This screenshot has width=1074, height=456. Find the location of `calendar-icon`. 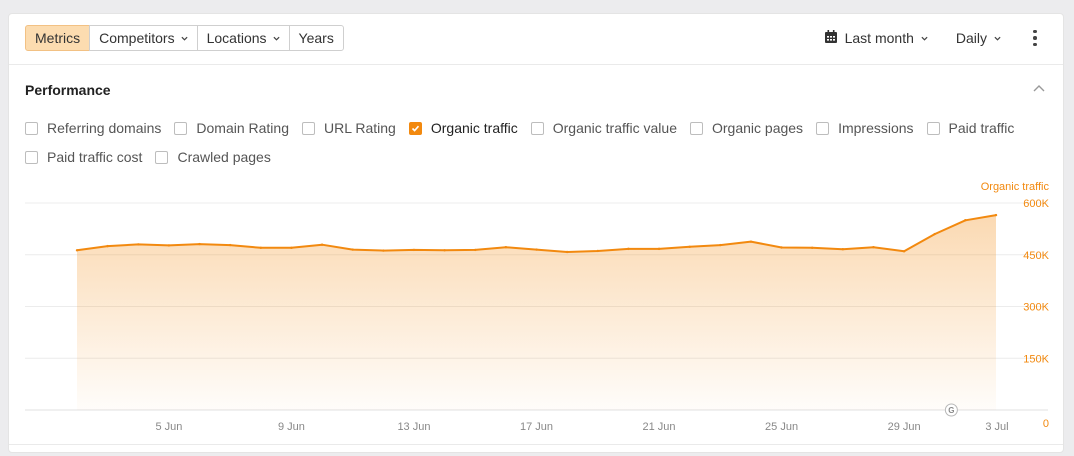

calendar-icon is located at coordinates (831, 38).